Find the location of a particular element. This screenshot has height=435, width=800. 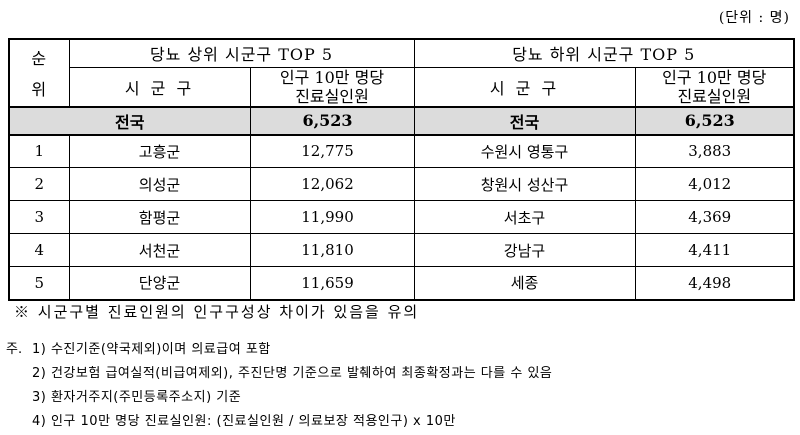

low-region-column-header: 시 군 구 is located at coordinates (524, 86).